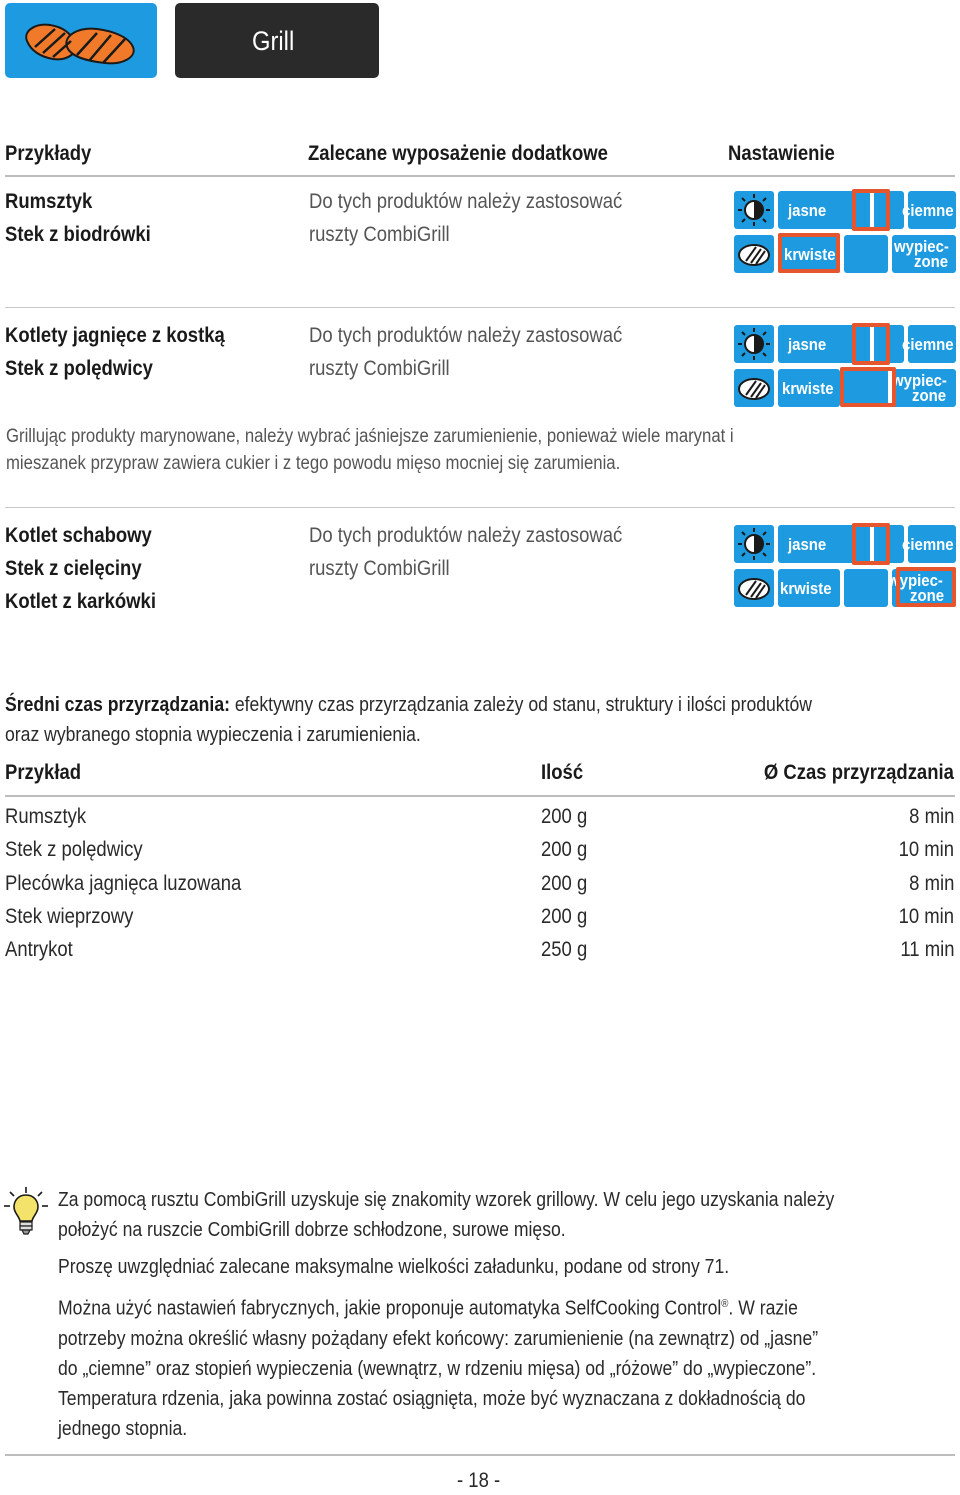 Image resolution: width=960 pixels, height=1495 pixels. Describe the element at coordinates (859, 772) in the screenshot. I see `table-header-time: Ø Czas przyrządzania` at that location.